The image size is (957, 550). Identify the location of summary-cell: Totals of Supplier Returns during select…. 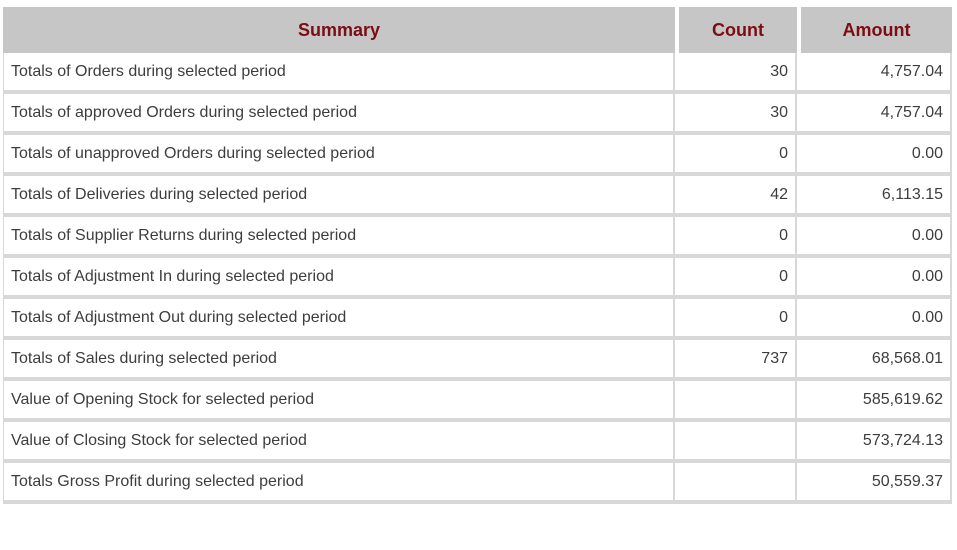
(339, 237).